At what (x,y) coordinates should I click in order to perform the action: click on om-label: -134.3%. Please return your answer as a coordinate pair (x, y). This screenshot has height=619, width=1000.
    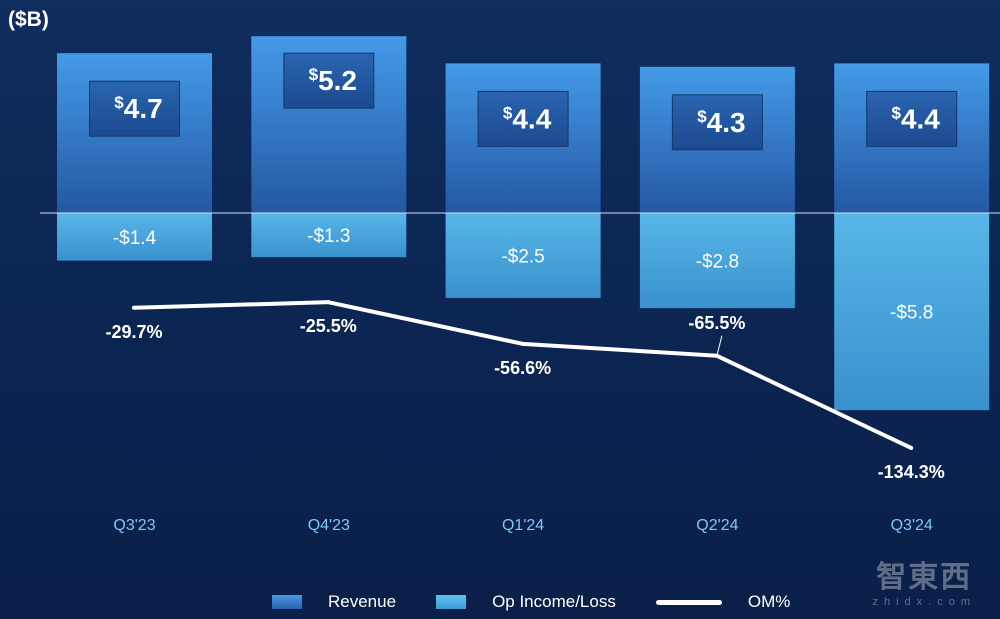
    Looking at the image, I should click on (911, 472).